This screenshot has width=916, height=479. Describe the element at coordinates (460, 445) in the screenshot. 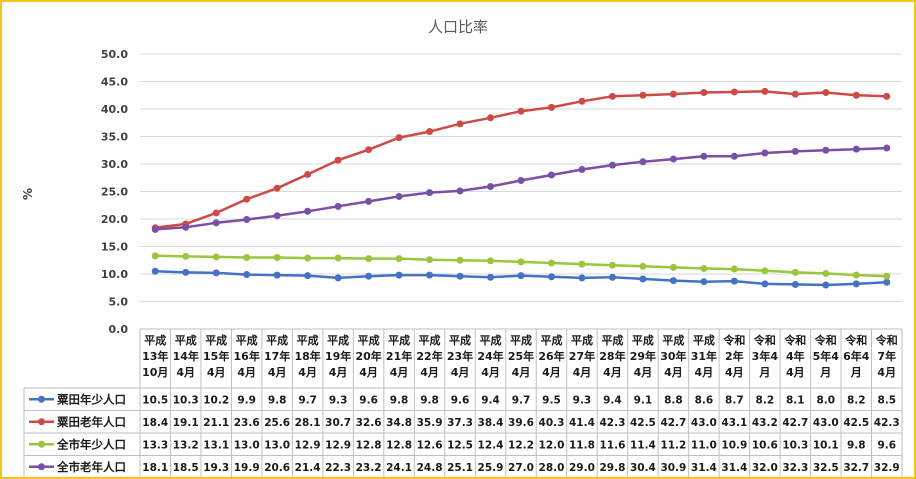

I see `data-label: 12.5` at that location.